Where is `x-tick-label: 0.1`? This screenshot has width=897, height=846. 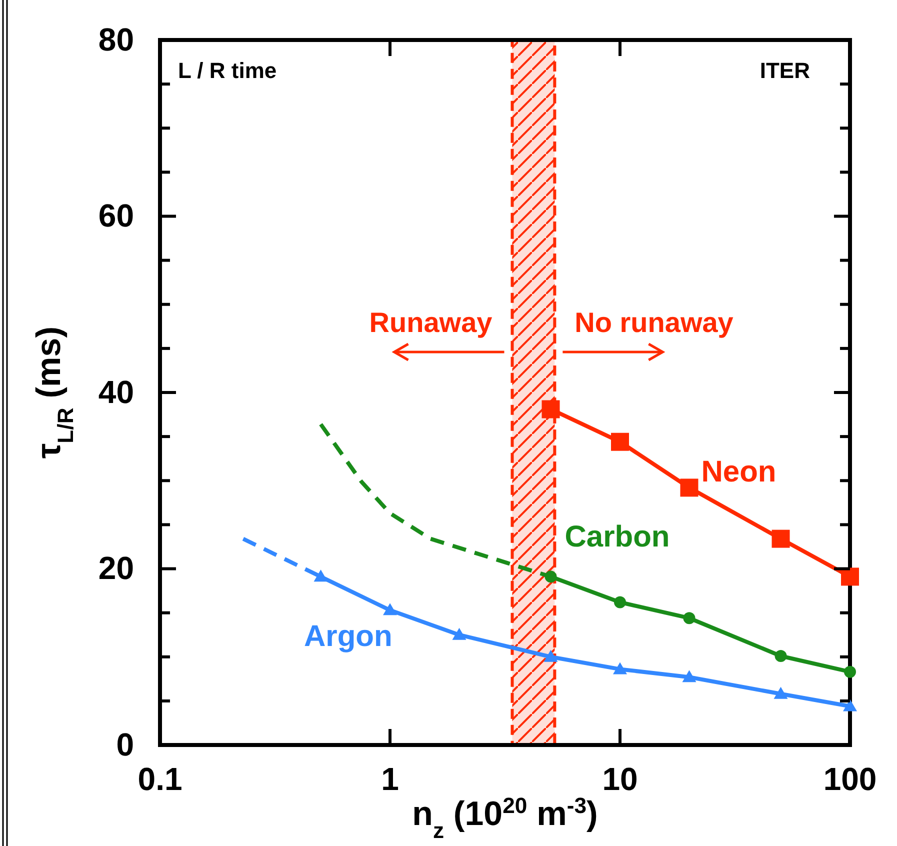 x-tick-label: 0.1 is located at coordinates (160, 778).